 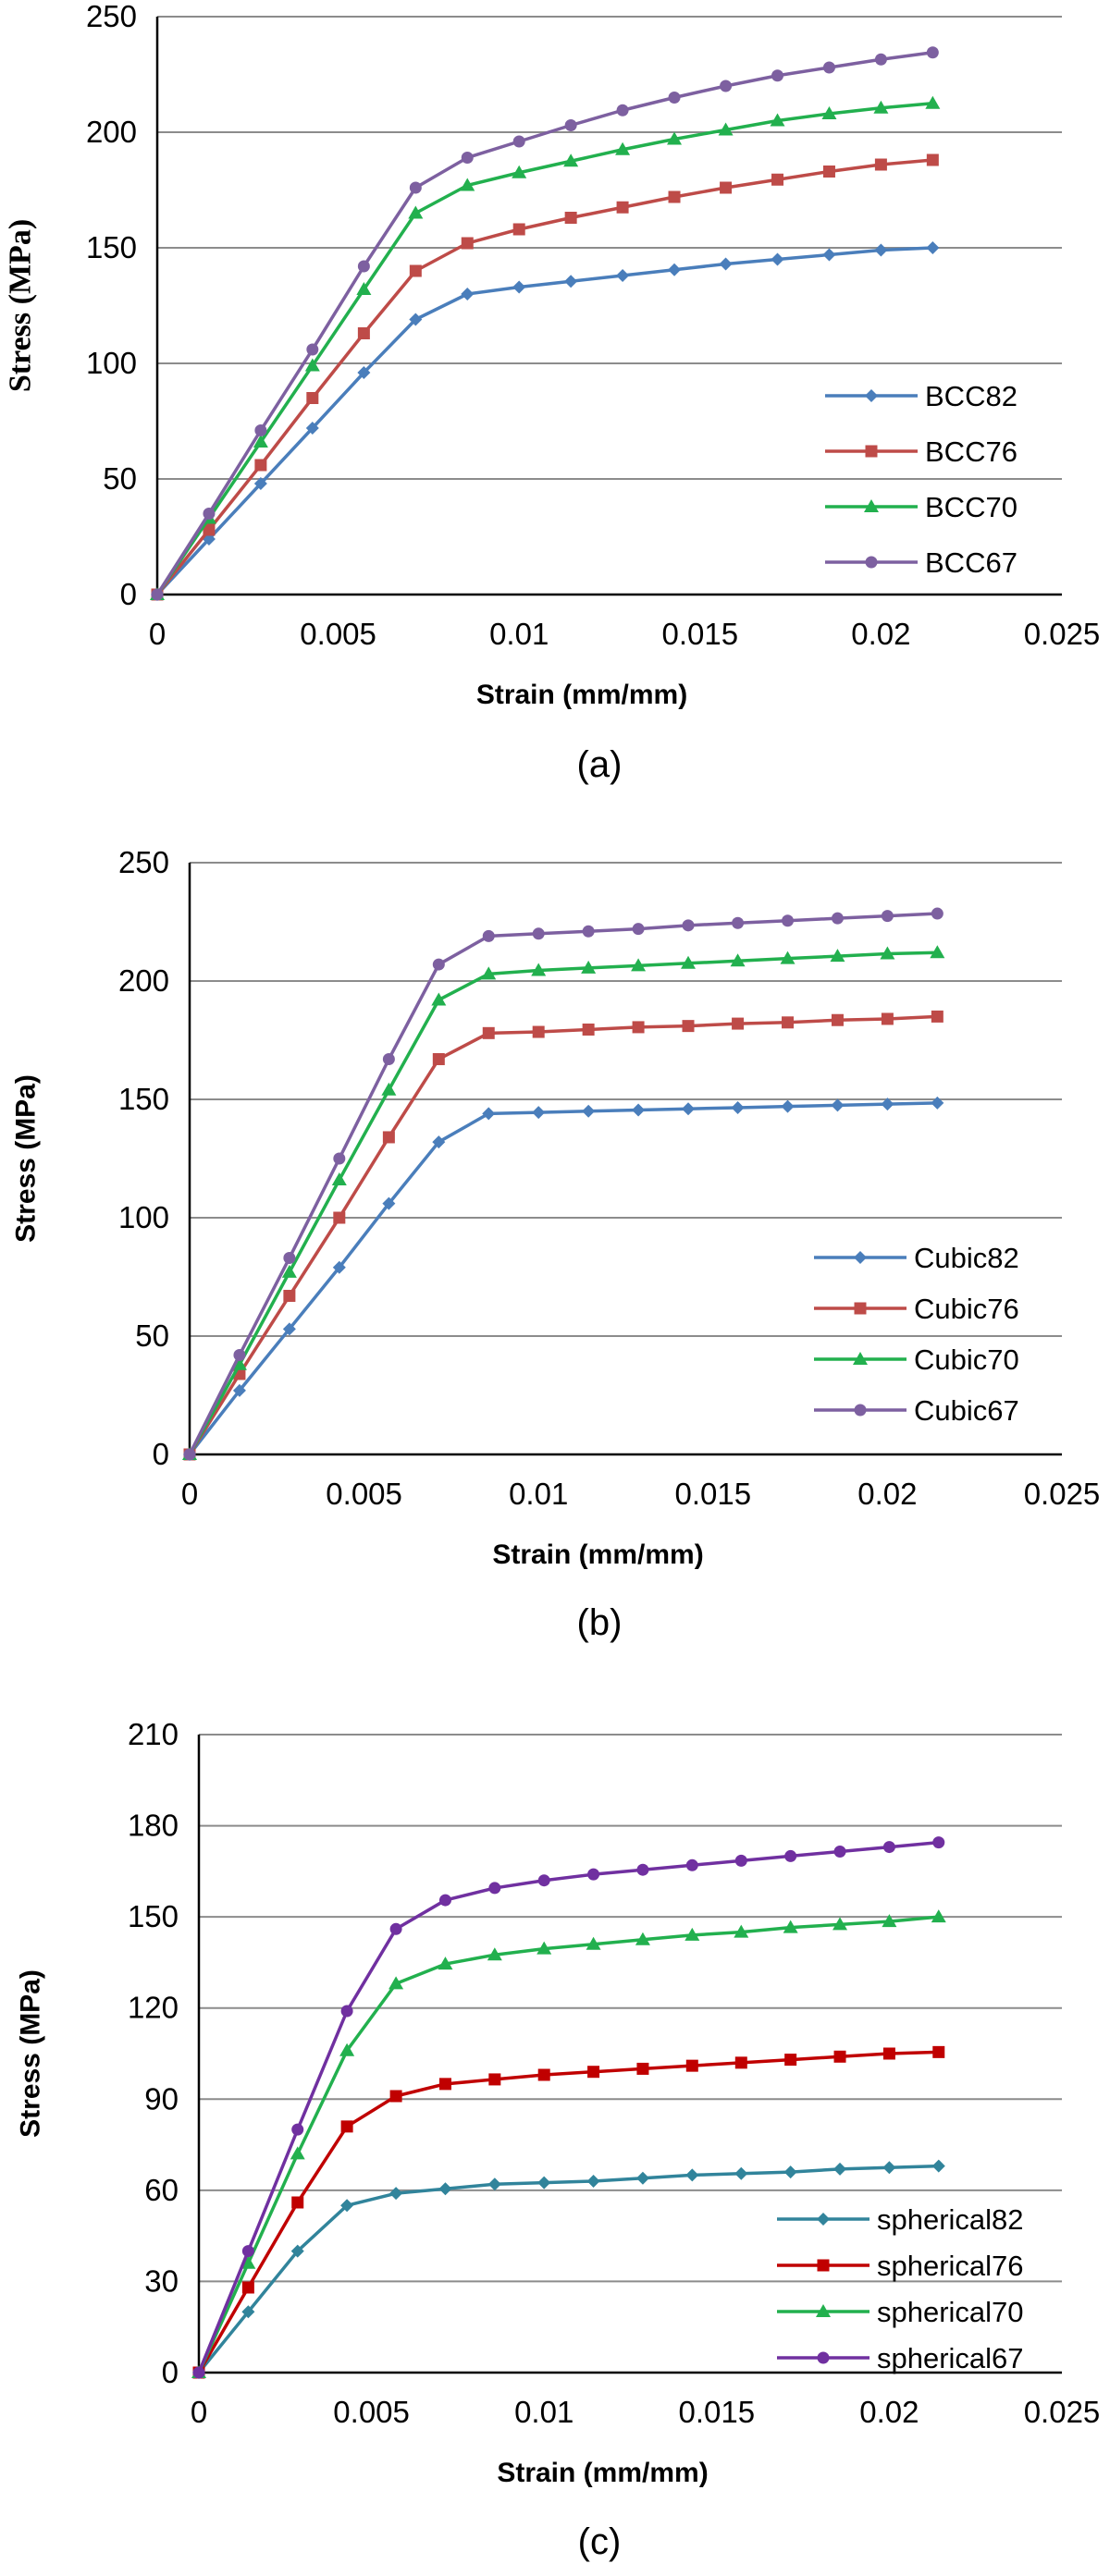 I want to click on legend-item: BCC82, so click(x=922, y=396).